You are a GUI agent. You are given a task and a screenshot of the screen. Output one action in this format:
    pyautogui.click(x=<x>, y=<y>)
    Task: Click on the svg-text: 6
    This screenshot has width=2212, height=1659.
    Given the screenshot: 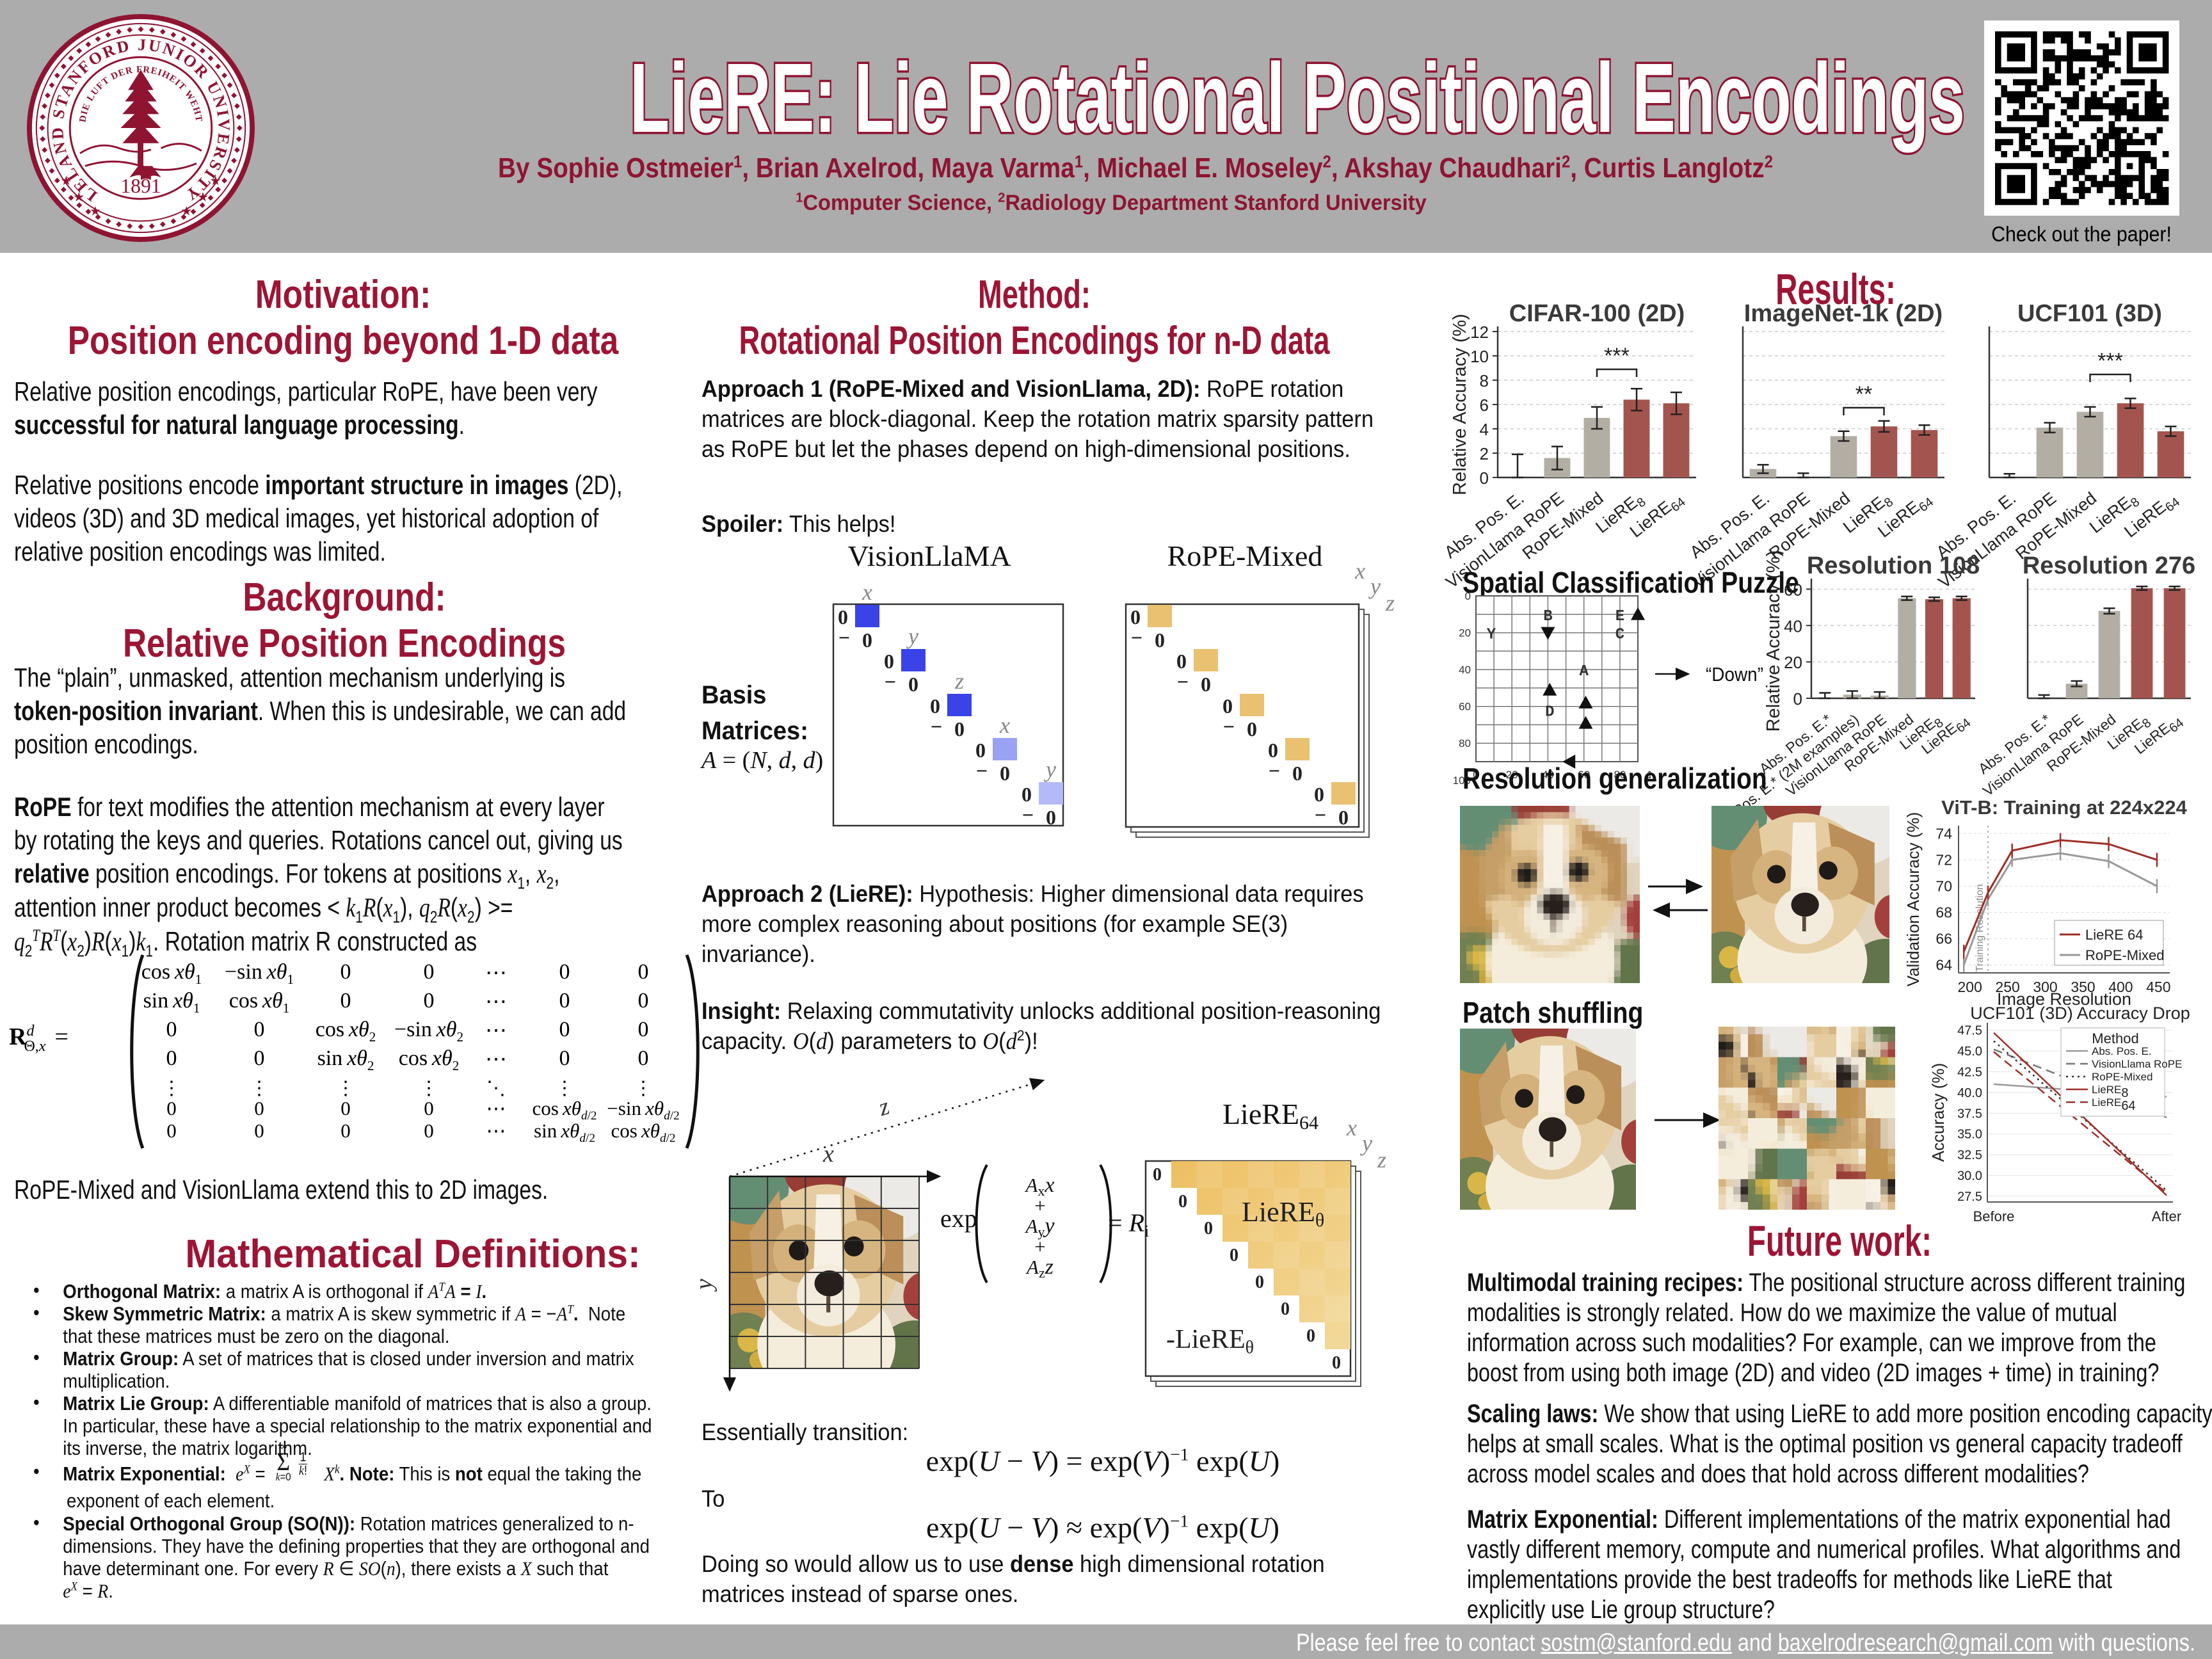 What is the action you would take?
    pyautogui.click(x=1484, y=405)
    